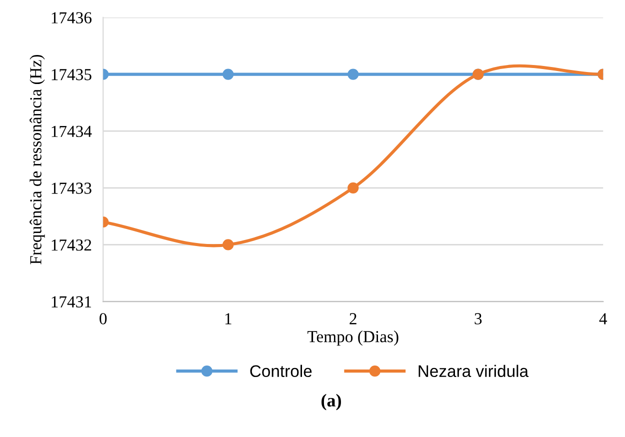 The height and width of the screenshot is (437, 625). I want to click on x-tick-label: 0, so click(103, 318).